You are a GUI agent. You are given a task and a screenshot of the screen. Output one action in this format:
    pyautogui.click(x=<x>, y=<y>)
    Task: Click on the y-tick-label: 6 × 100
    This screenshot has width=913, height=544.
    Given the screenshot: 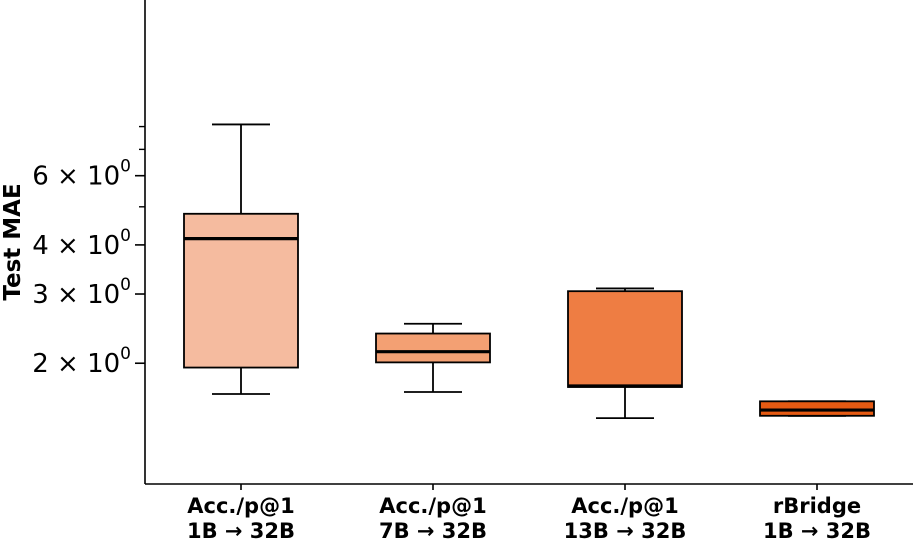 What is the action you would take?
    pyautogui.click(x=81, y=174)
    